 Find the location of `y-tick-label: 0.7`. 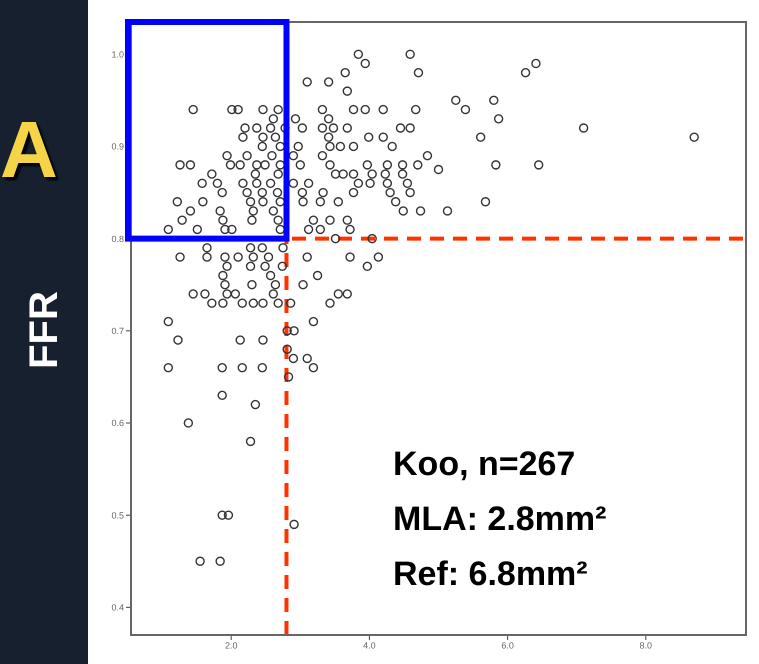

y-tick-label: 0.7 is located at coordinates (117, 331).